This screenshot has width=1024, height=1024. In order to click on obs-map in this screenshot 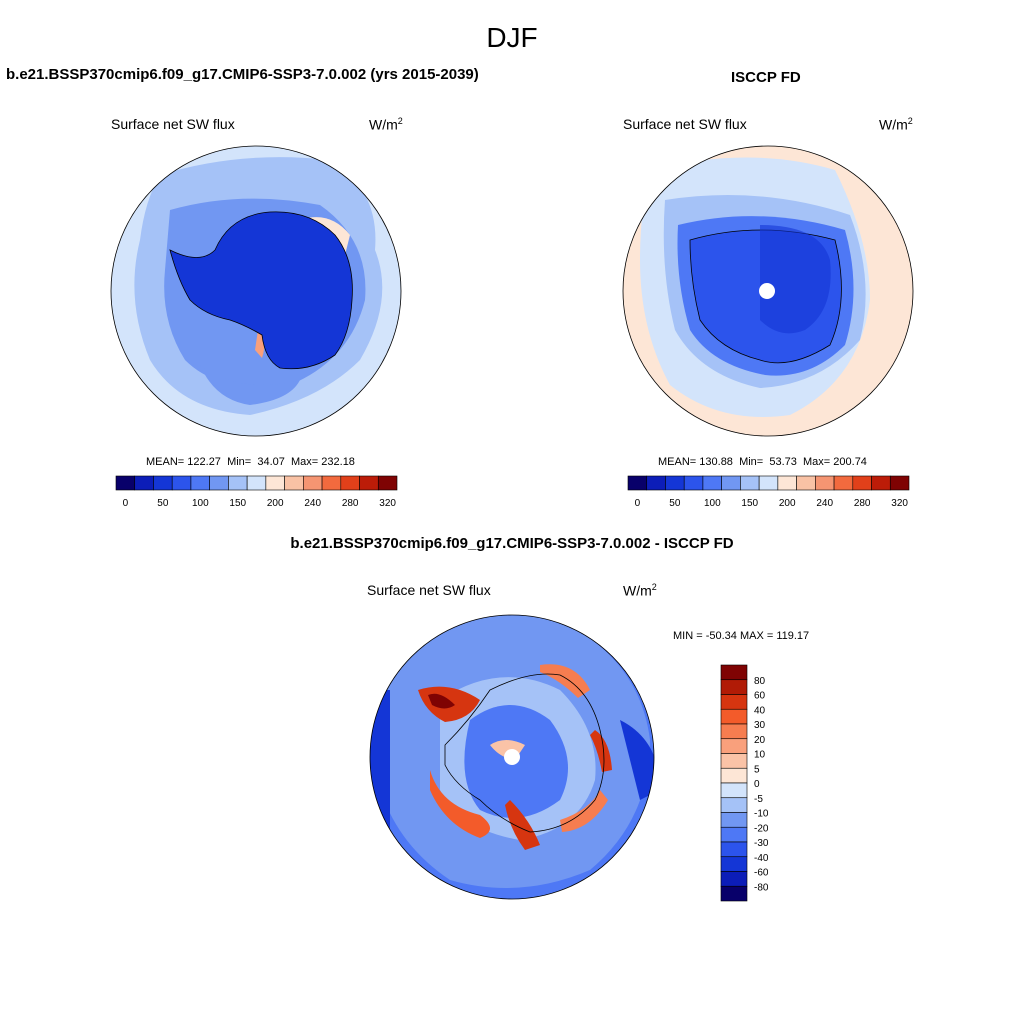, I will do `click(768, 291)`.